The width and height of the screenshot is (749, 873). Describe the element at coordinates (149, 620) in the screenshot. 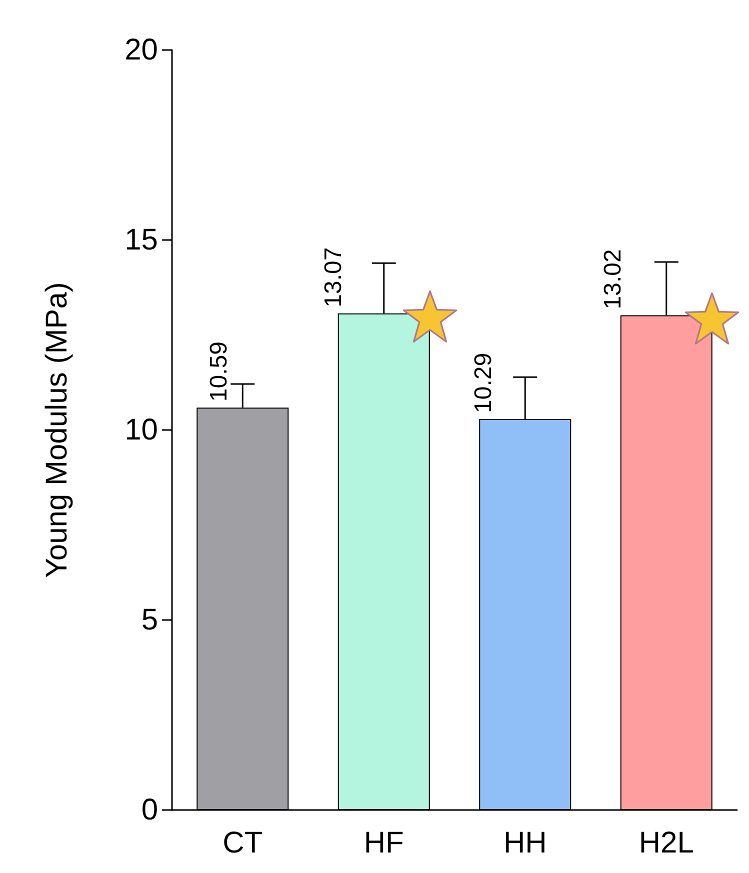

I see `y-tick-label: 5` at that location.